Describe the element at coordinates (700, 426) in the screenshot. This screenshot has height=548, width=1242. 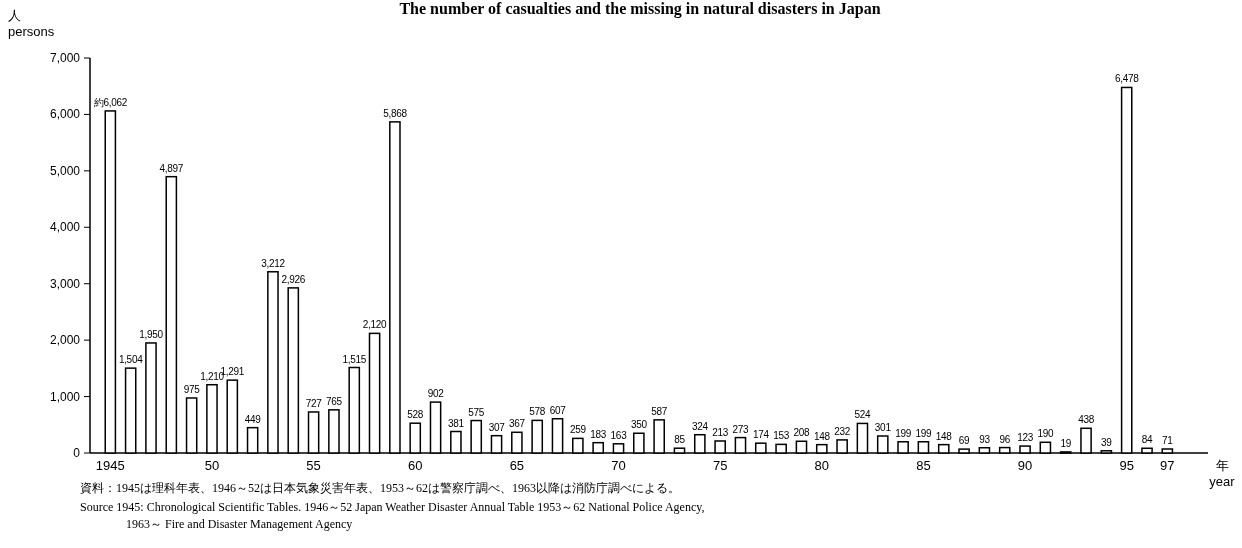
I see `data-label: 324` at that location.